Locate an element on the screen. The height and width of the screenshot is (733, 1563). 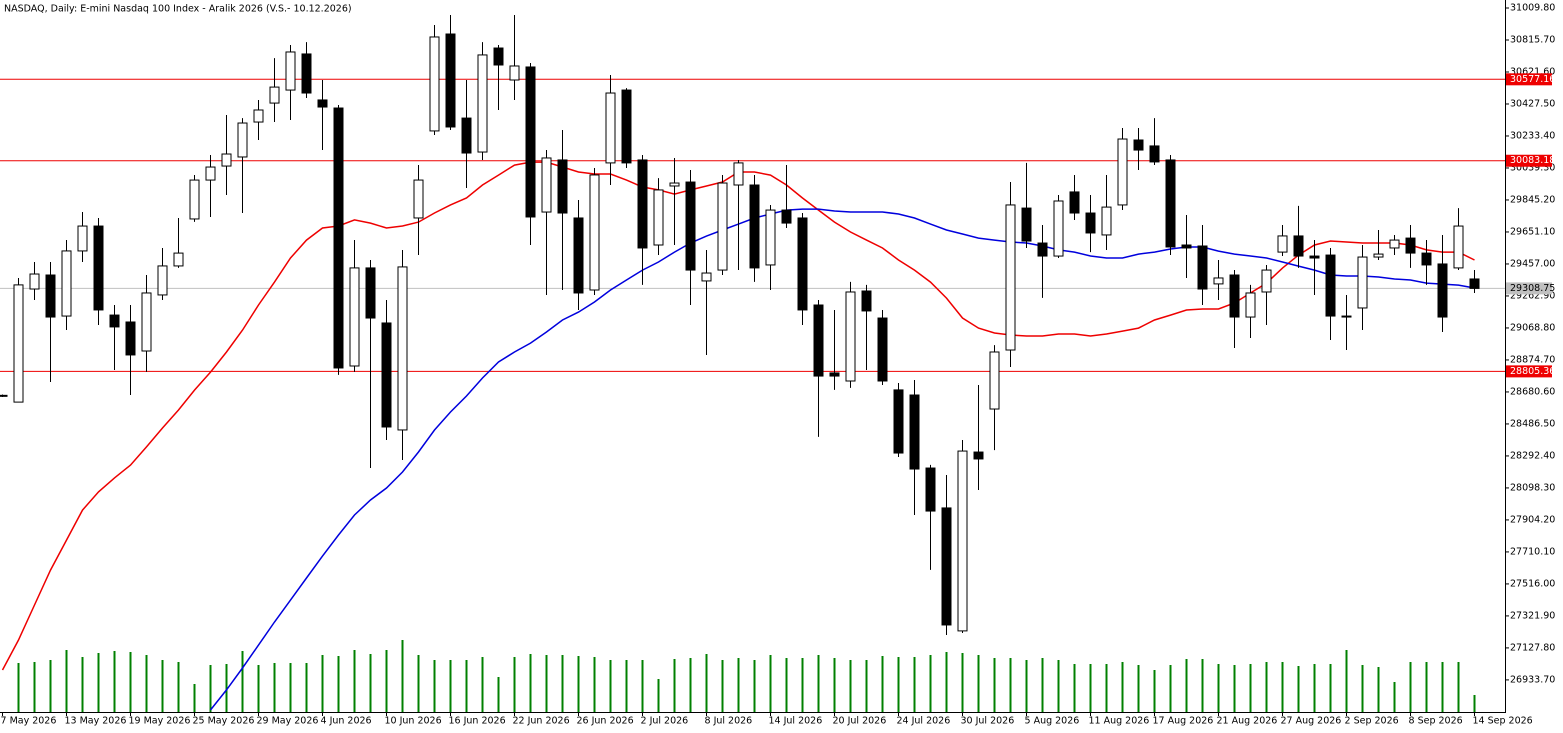
x-tick-label: 7 May 2026 is located at coordinates (29, 721).